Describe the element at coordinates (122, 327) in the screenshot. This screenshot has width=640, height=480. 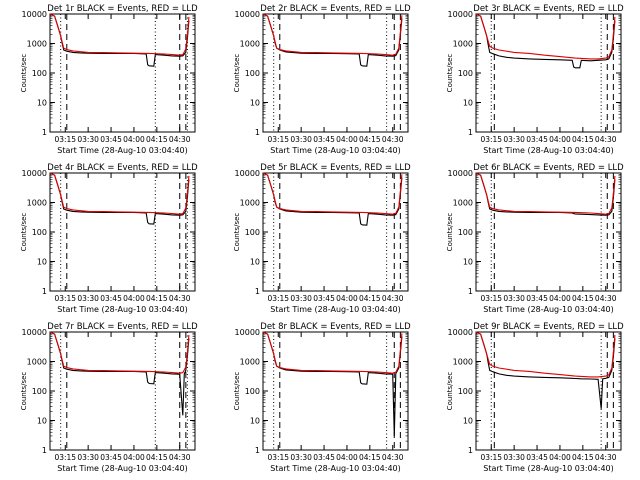
I see `panel-title: Det 7r BLACK = Events, RED = LLD` at that location.